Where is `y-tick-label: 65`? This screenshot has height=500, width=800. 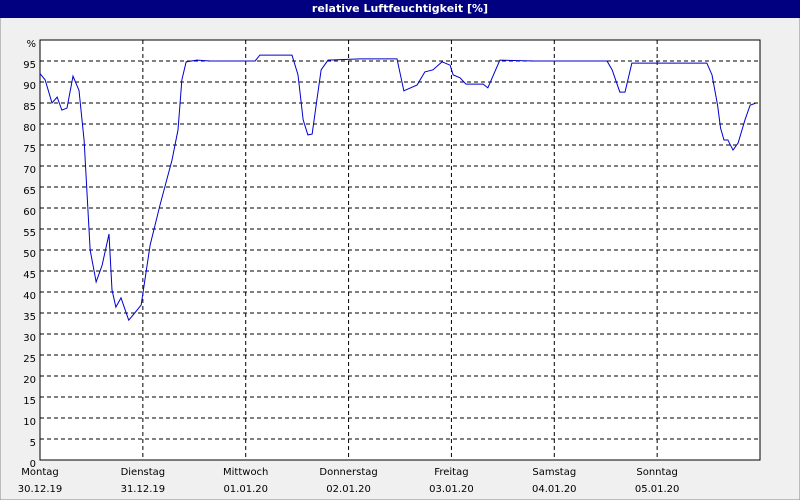 y-tick-label: 65 is located at coordinates (29, 191).